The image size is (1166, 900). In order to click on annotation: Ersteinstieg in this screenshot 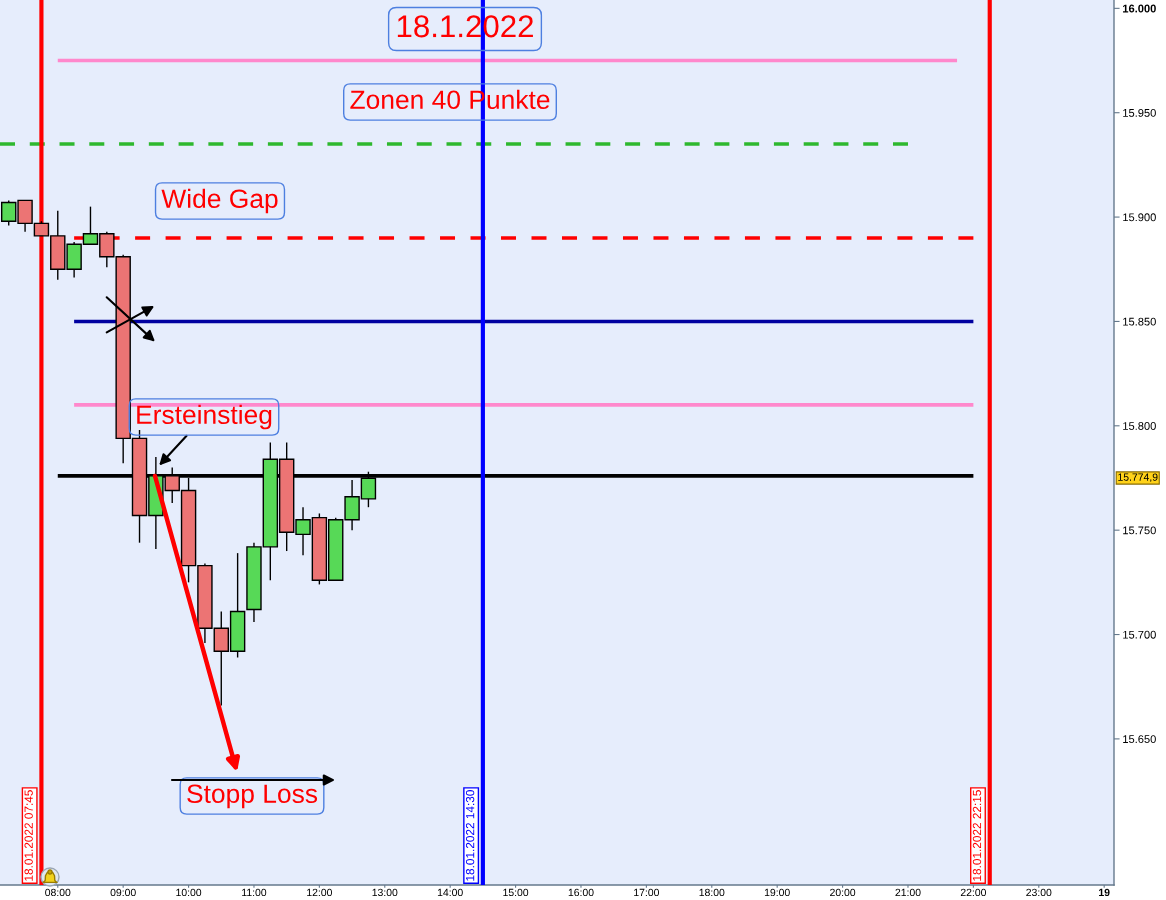, I will do `click(204, 417)`.